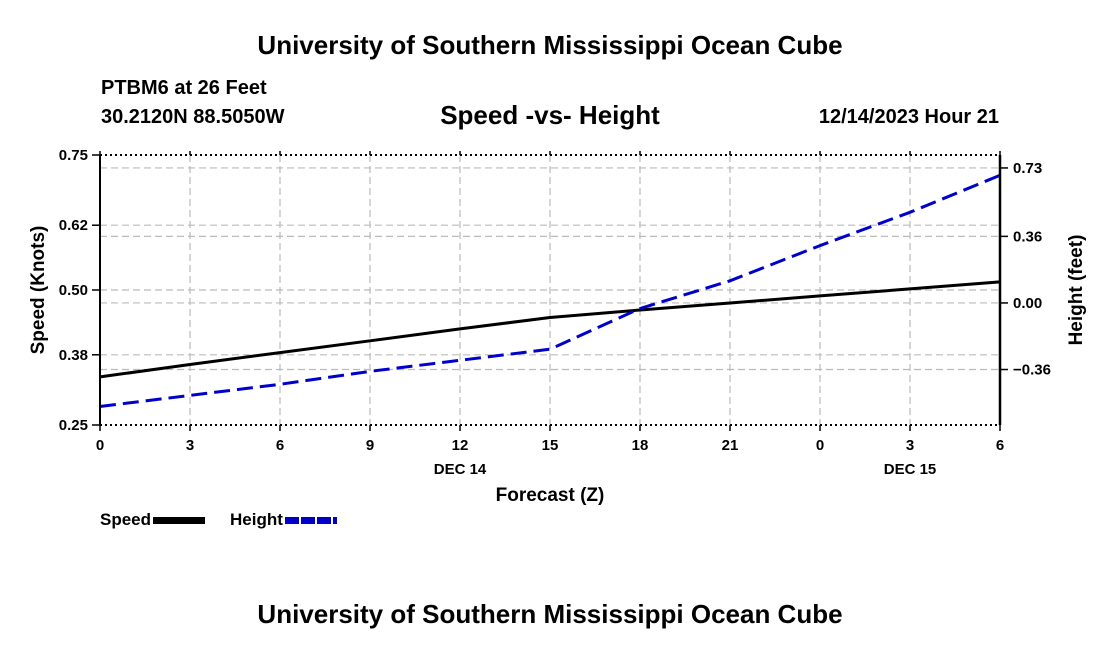 Image resolution: width=1100 pixels, height=650 pixels. What do you see at coordinates (179, 521) in the screenshot?
I see `legend-speed-swatch` at bounding box center [179, 521].